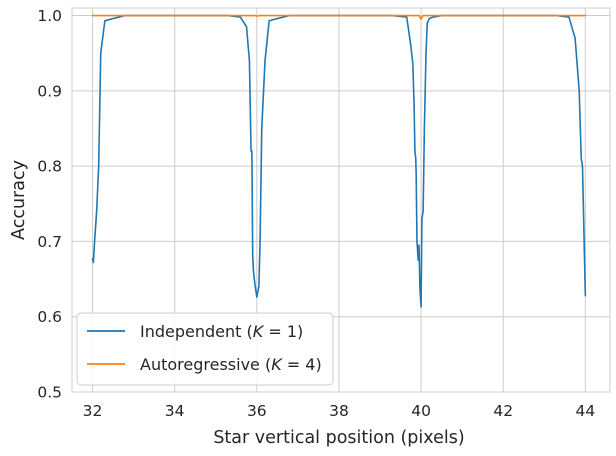 This screenshot has width=616, height=456. Describe the element at coordinates (421, 411) in the screenshot. I see `x-tick-label-40: 40` at that location.